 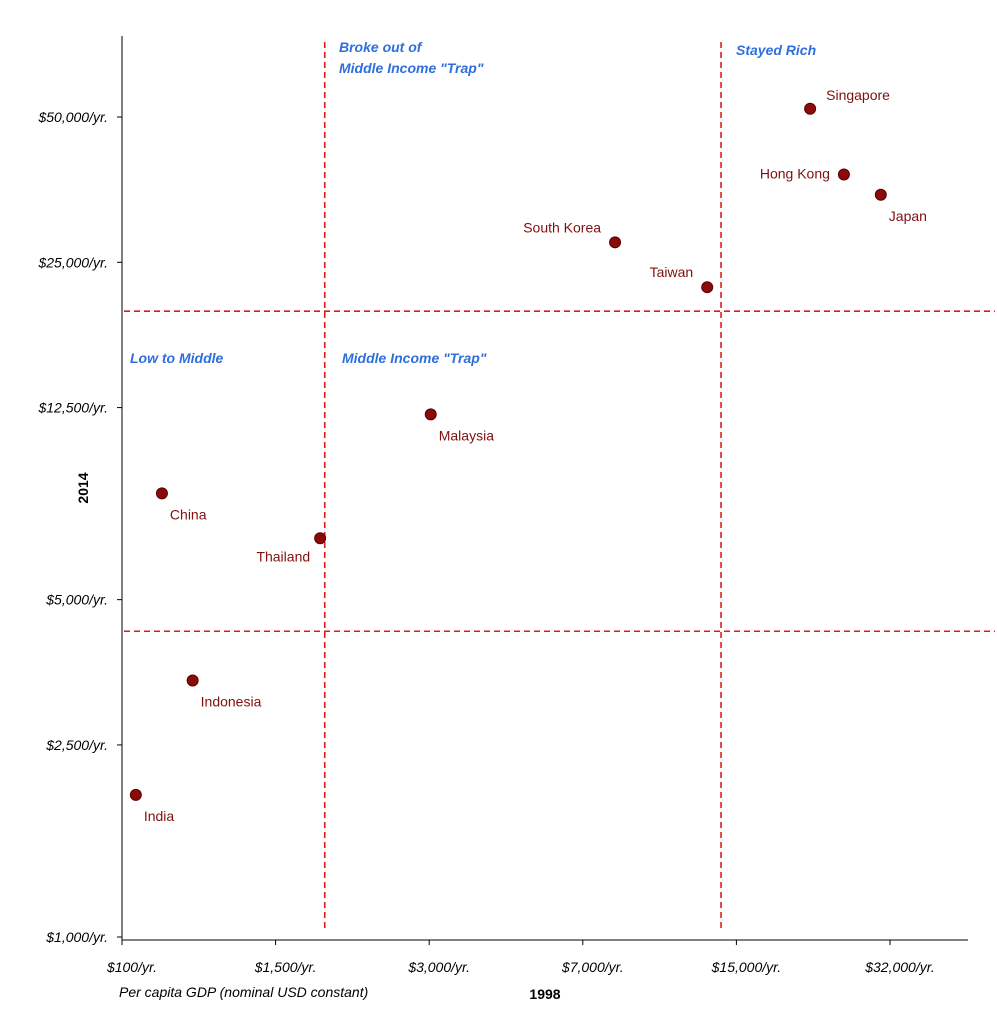 What do you see at coordinates (72, 117) in the screenshot?
I see `y-tick-label: $50,000/yr.` at bounding box center [72, 117].